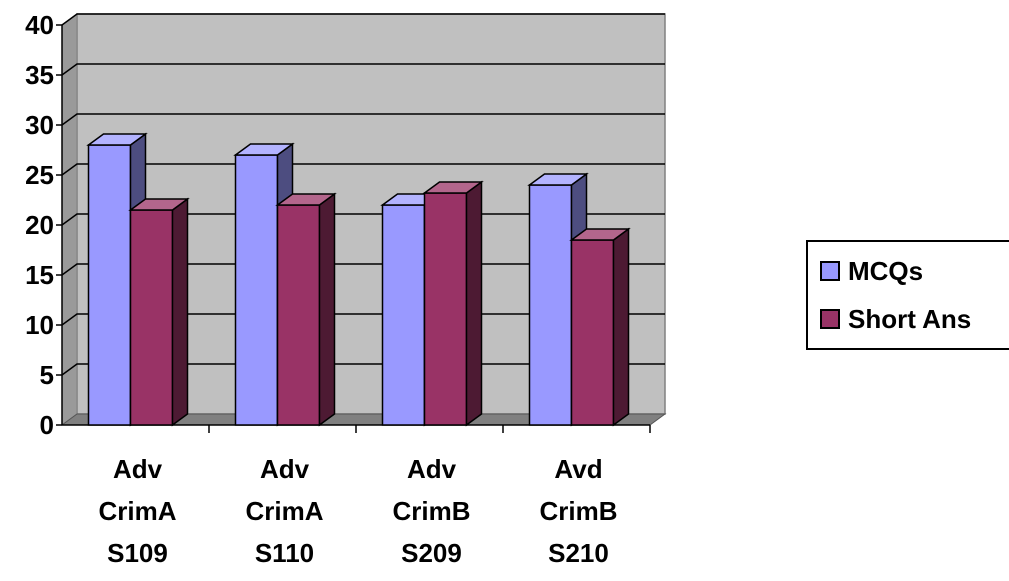  What do you see at coordinates (886, 270) in the screenshot?
I see `legend-label-mcqs: MCQs` at bounding box center [886, 270].